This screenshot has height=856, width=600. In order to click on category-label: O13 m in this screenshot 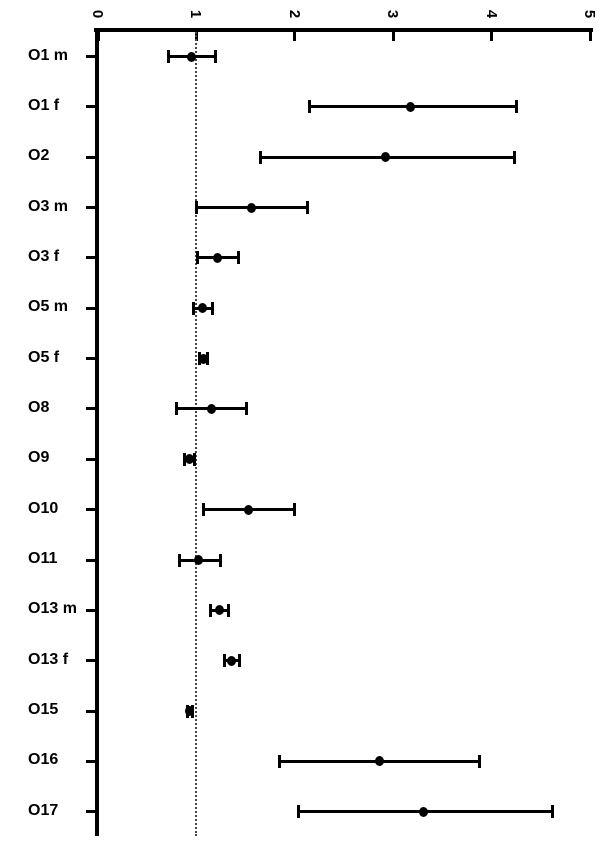, I will do `click(52, 609)`.